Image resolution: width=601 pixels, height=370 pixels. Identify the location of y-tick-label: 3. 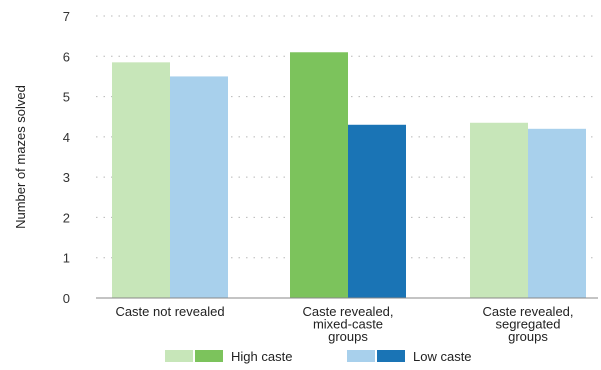
(66, 177).